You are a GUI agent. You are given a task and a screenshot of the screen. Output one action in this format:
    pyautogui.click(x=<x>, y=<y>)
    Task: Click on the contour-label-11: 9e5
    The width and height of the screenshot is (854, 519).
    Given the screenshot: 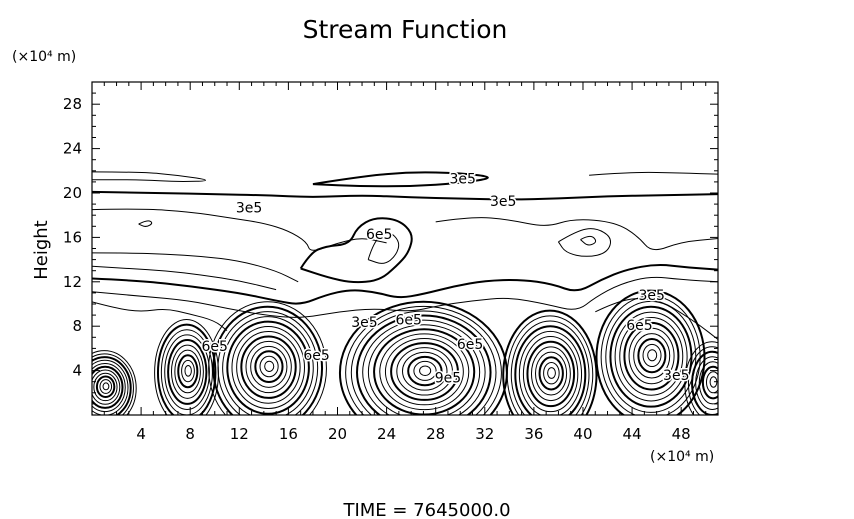 What is the action you would take?
    pyautogui.click(x=448, y=378)
    